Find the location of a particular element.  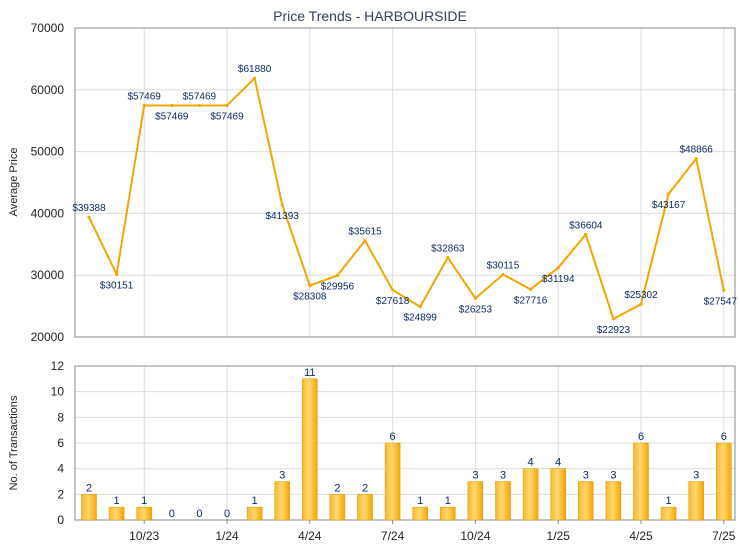

x-tick-label: 7/25 is located at coordinates (724, 536).